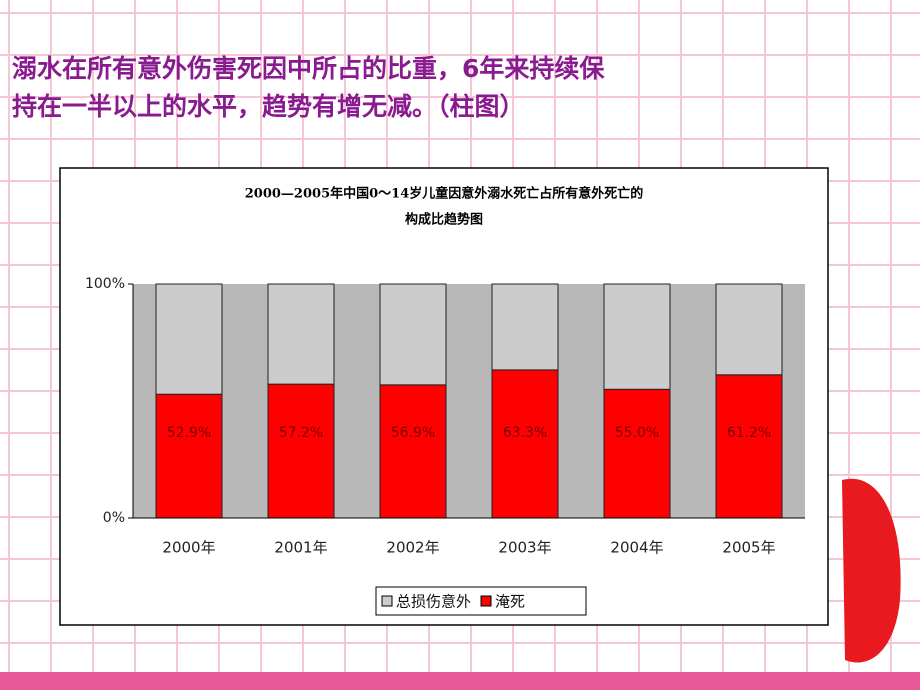  I want to click on heading-line: 持在一半以上的水平，趋势有增无减。（柱图）, so click(268, 106).